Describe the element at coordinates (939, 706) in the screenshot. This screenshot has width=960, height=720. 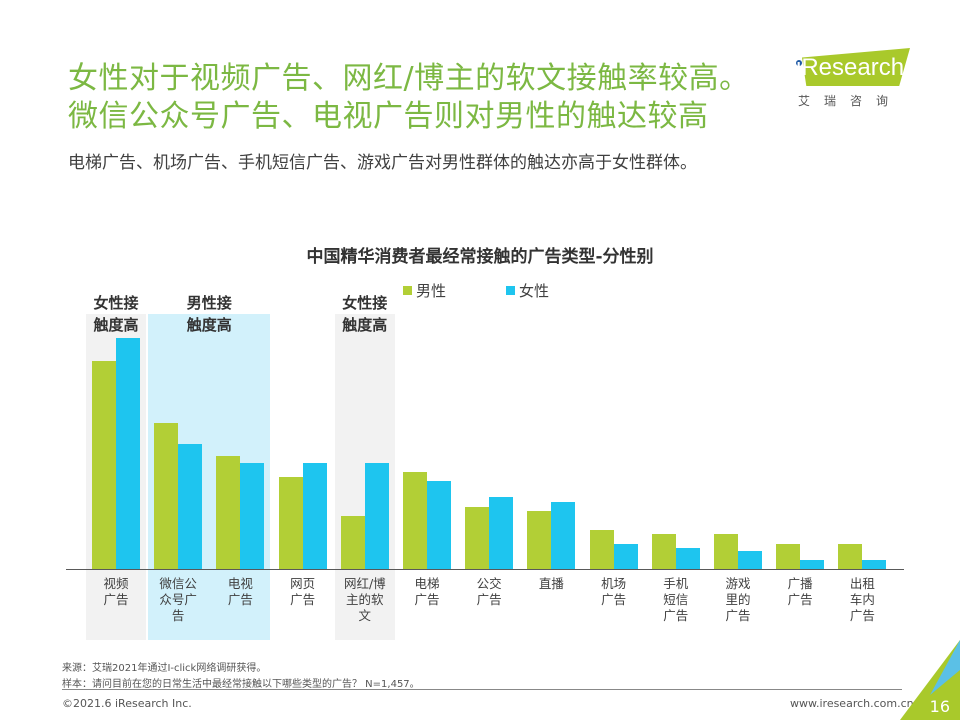
I see `page-number: 16` at that location.